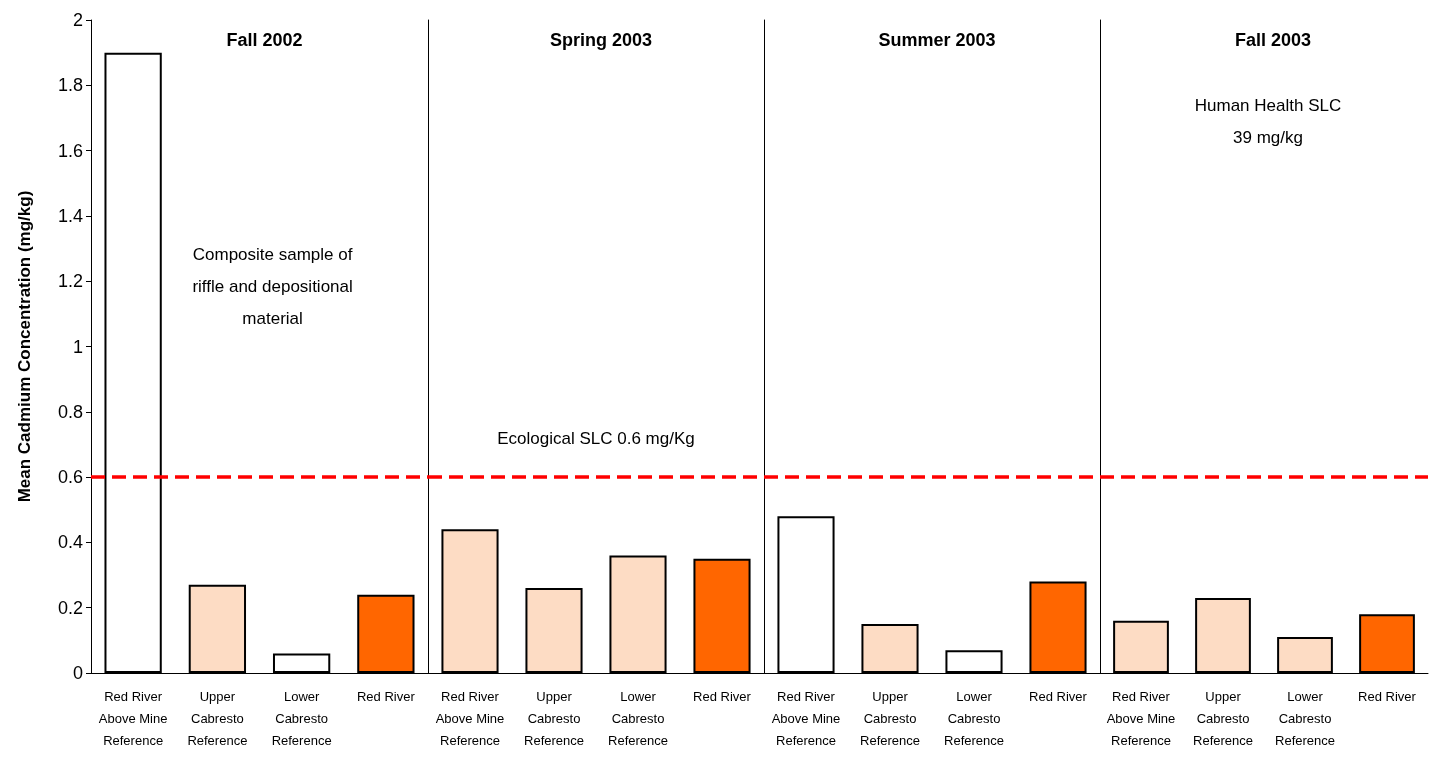 The height and width of the screenshot is (761, 1444). Describe the element at coordinates (70, 607) in the screenshot. I see `y-tick-label: 0.2` at that location.